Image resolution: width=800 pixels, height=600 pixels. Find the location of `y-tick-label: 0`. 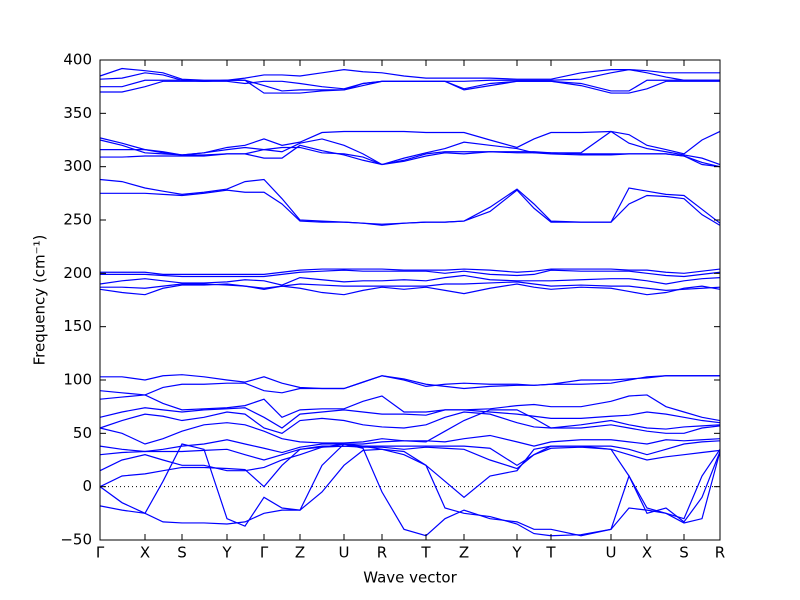

y-tick-label: 0 is located at coordinates (87, 486).